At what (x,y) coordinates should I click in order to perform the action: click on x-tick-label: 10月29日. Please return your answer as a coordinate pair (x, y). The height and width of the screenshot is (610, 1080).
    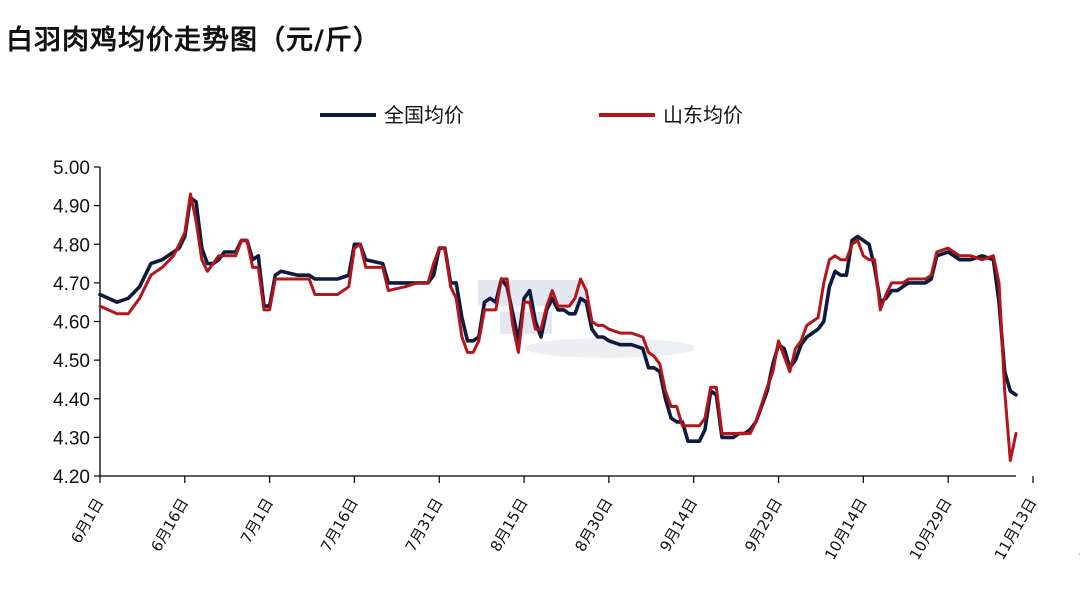
    Looking at the image, I should click on (931, 529).